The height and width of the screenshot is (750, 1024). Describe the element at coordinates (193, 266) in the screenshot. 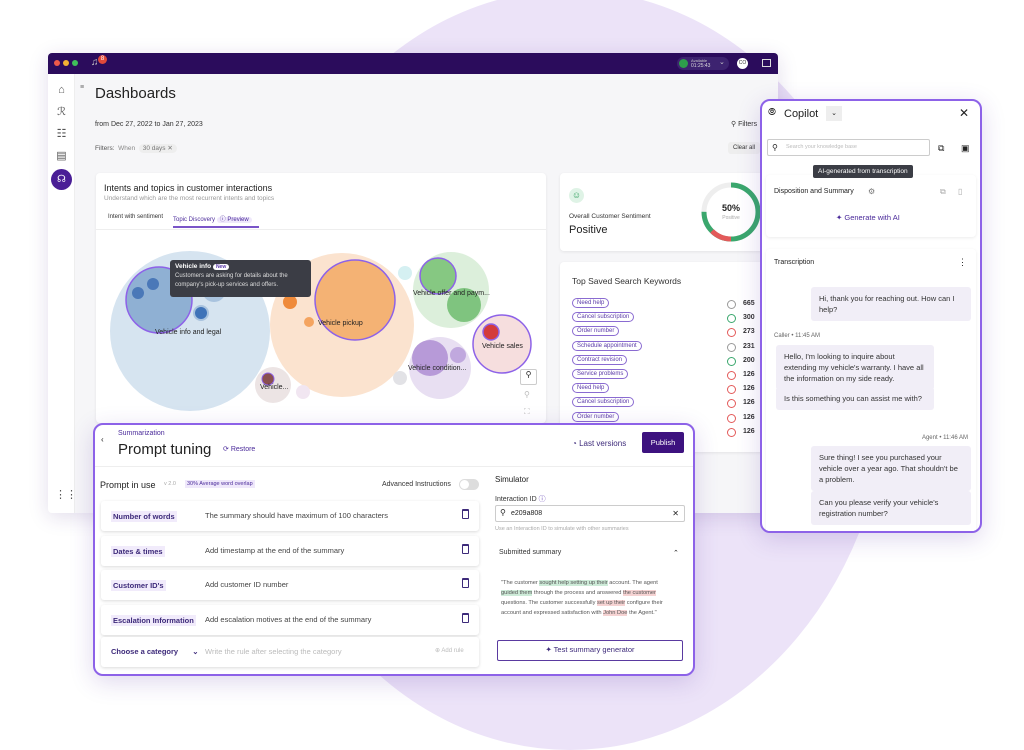

I see `tooltip-title: Vehicle info` at that location.